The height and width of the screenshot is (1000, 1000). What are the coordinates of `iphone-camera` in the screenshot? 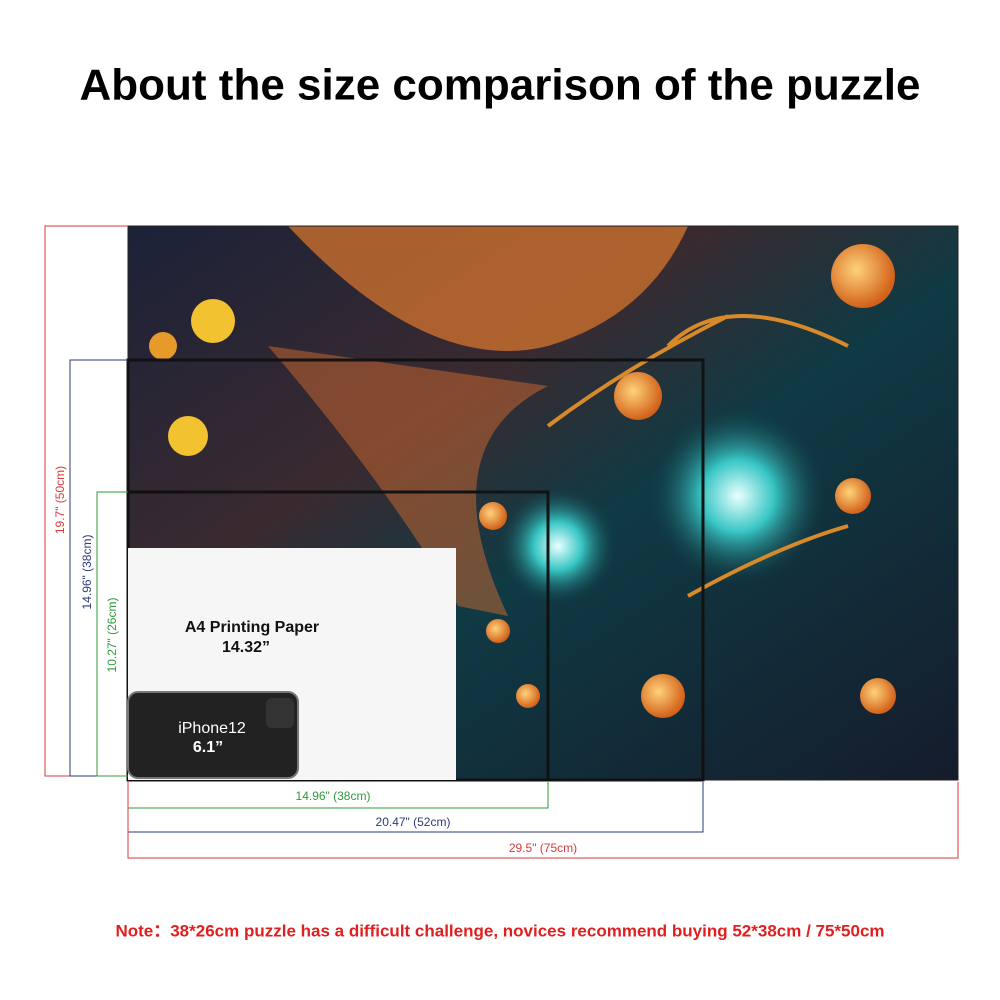 It's located at (280, 713).